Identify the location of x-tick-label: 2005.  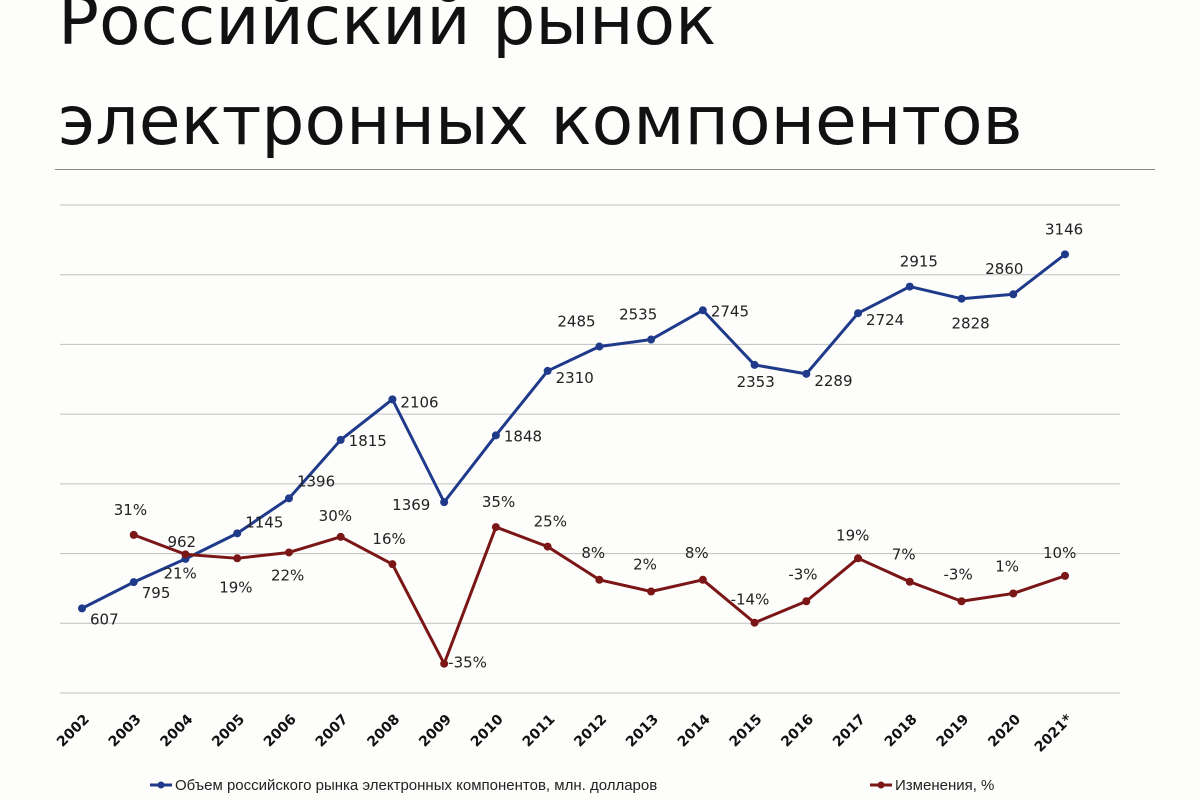
(228, 731).